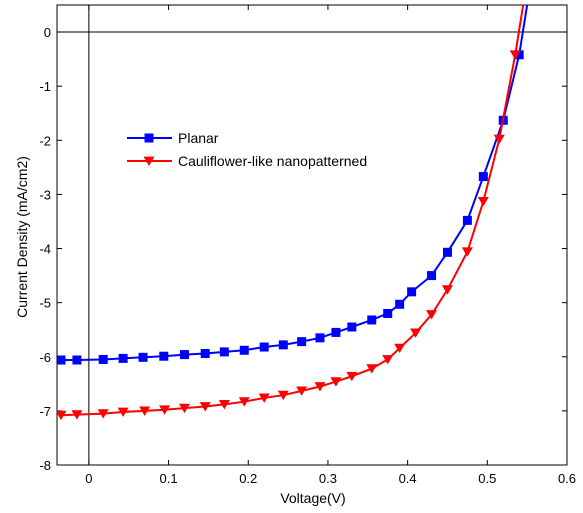  What do you see at coordinates (169, 478) in the screenshot?
I see `x-tick-label: 0.1` at bounding box center [169, 478].